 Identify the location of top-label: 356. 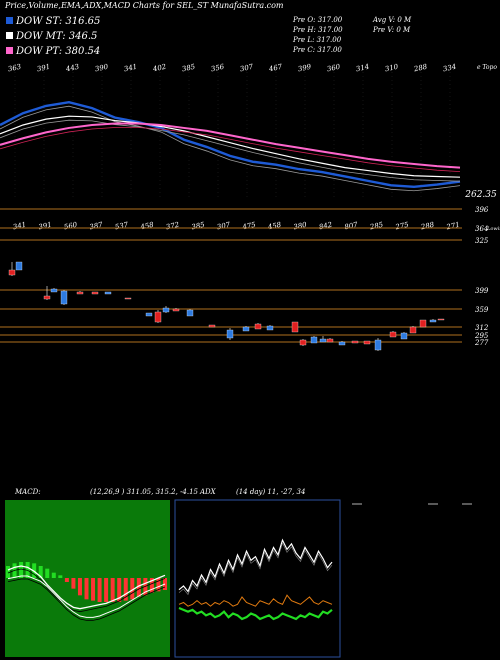
(217, 68).